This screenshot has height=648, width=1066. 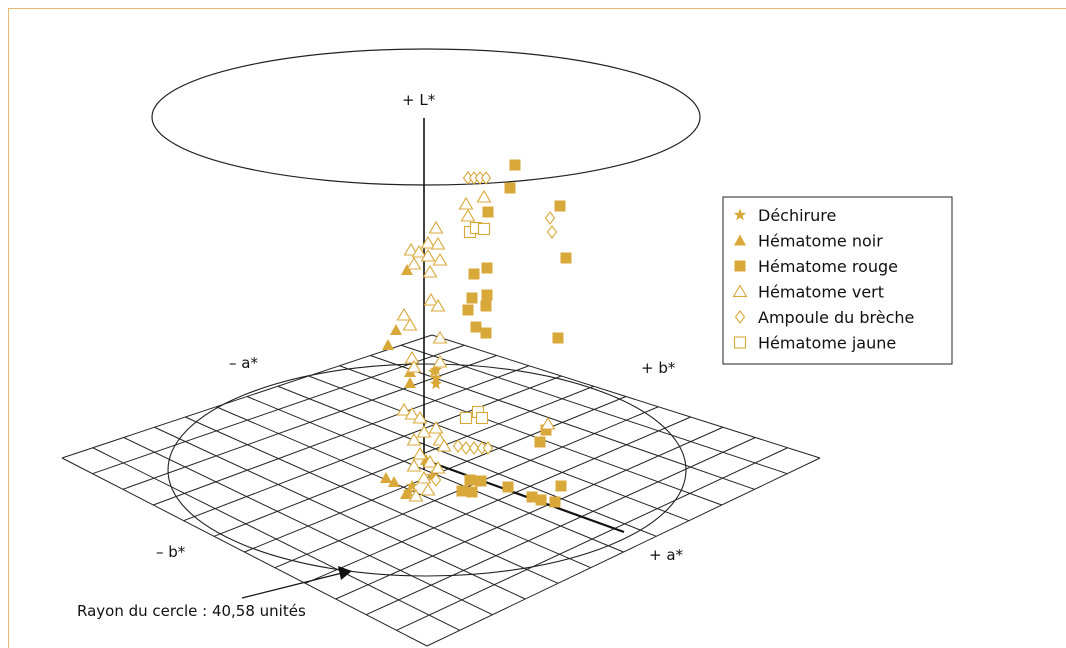 I want to click on square-filled-icon, so click(x=740, y=266).